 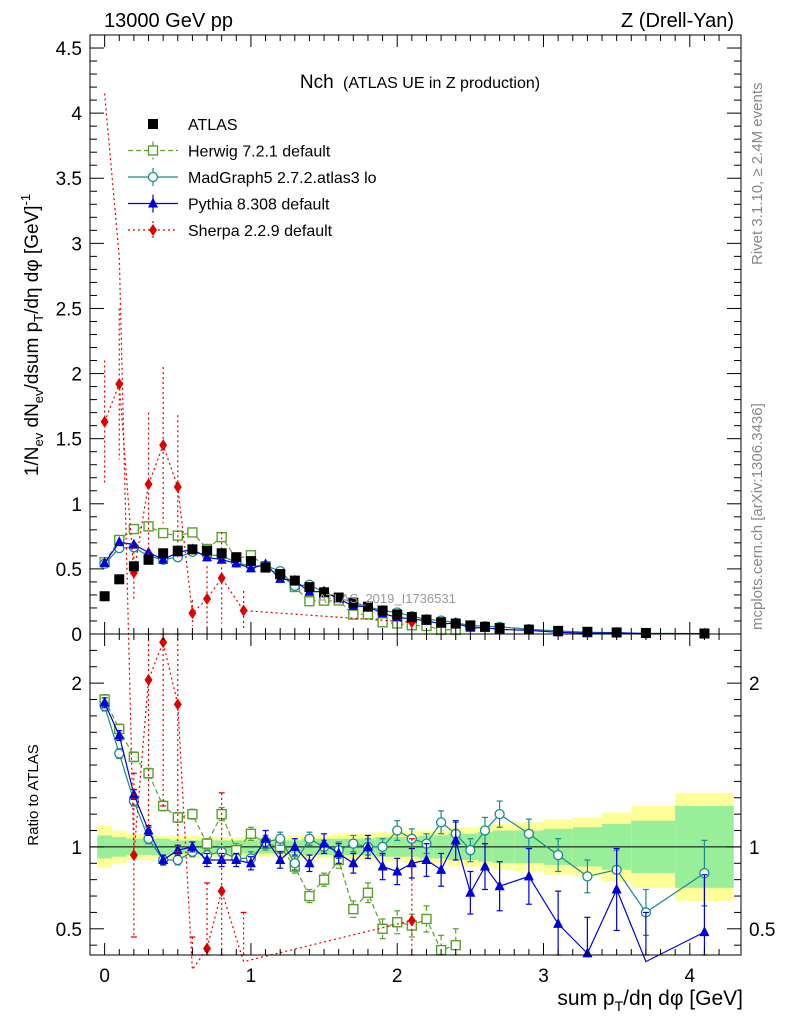 What do you see at coordinates (690, 976) in the screenshot?
I see `x-tick-label: 4` at bounding box center [690, 976].